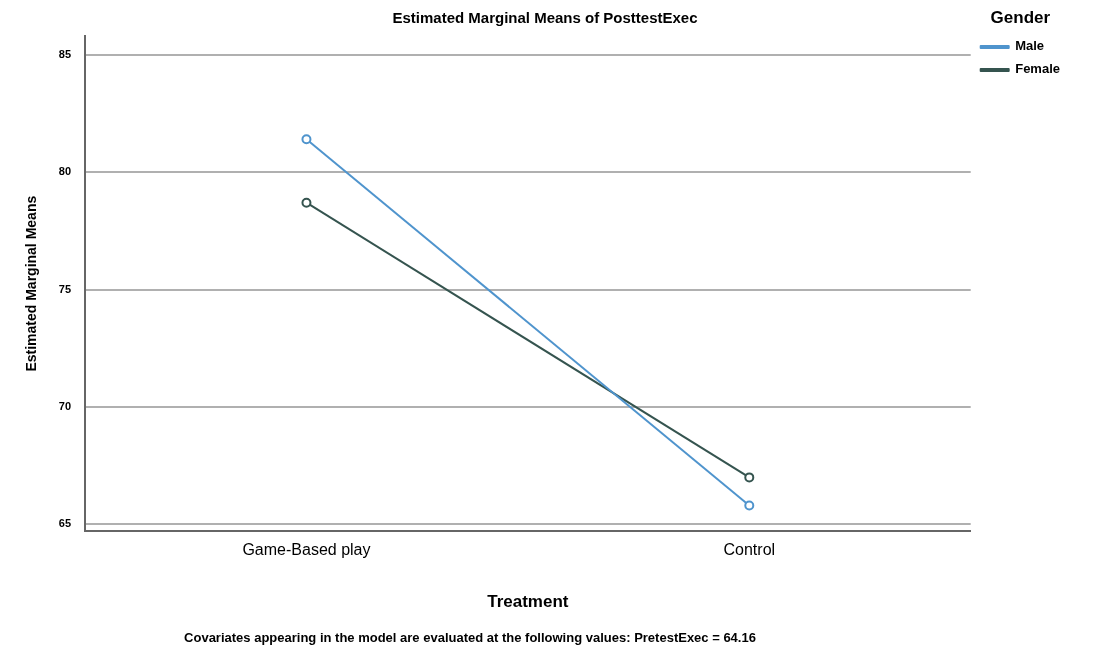 This screenshot has height=657, width=1110. Describe the element at coordinates (65, 53) in the screenshot. I see `y-tick-label: 85` at that location.